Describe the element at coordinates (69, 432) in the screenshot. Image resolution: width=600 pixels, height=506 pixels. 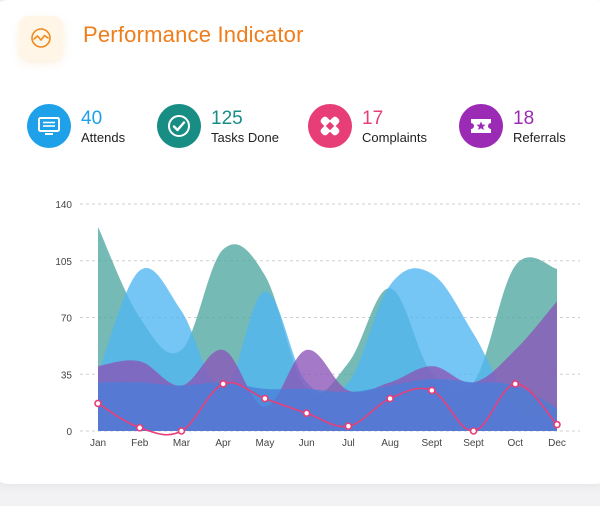
I see `y-tick-label: 0` at that location.